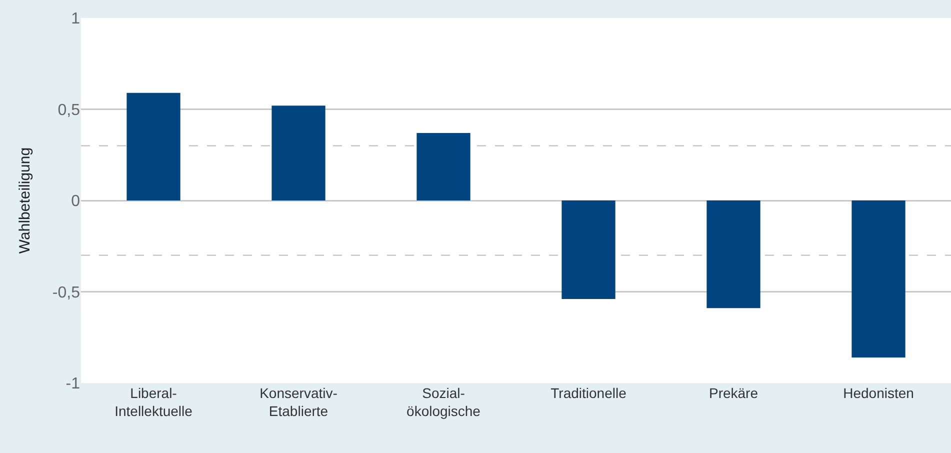 This screenshot has height=453, width=951. I want to click on y-tick-label: 1, so click(75, 19).